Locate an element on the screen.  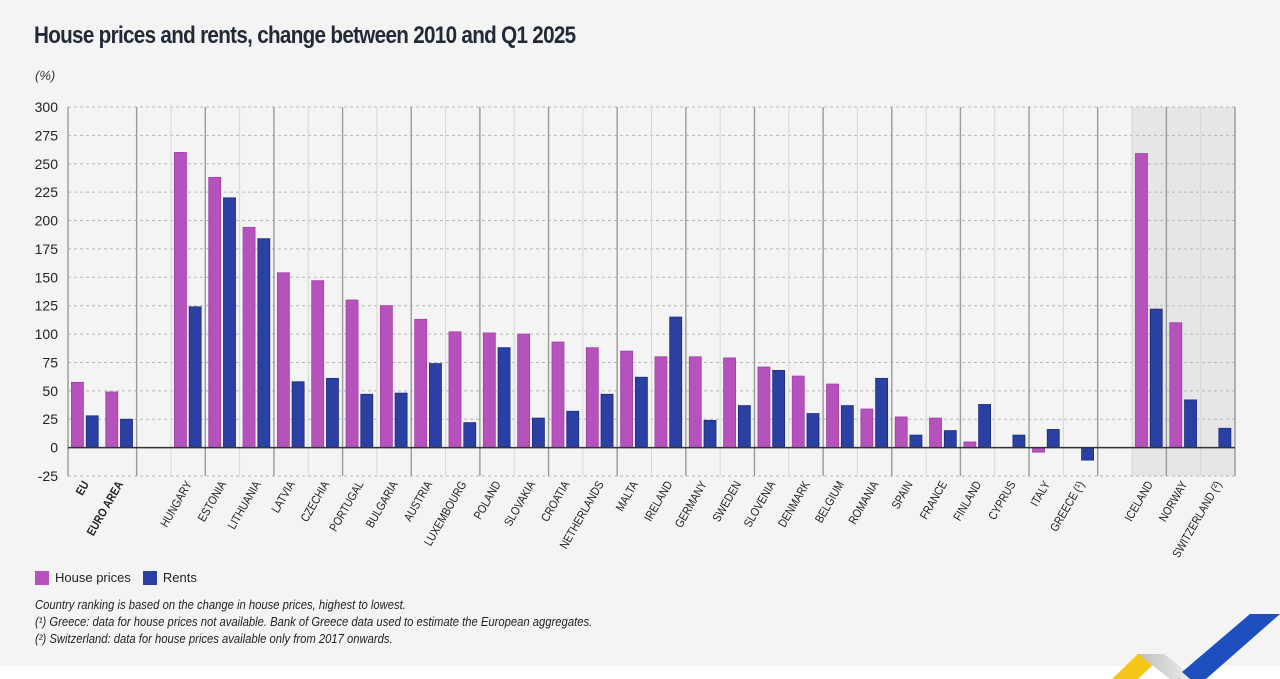
x-tick-label: GREECE (¹) is located at coordinates (1067, 506).